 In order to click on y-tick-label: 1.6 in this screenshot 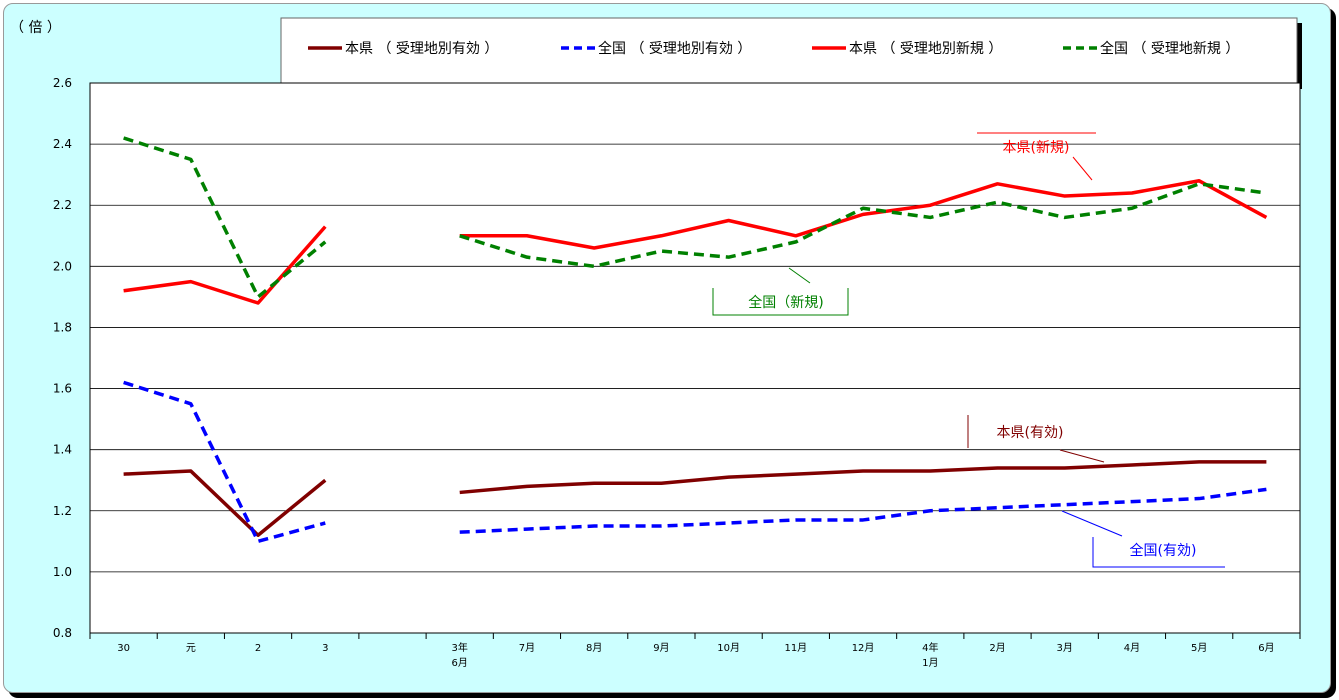, I will do `click(62, 389)`.